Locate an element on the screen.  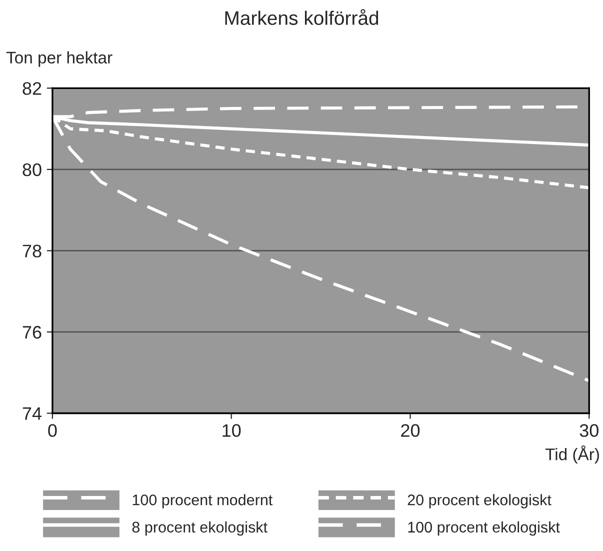
legend-label: 100 procent ekologiskt is located at coordinates (484, 528).